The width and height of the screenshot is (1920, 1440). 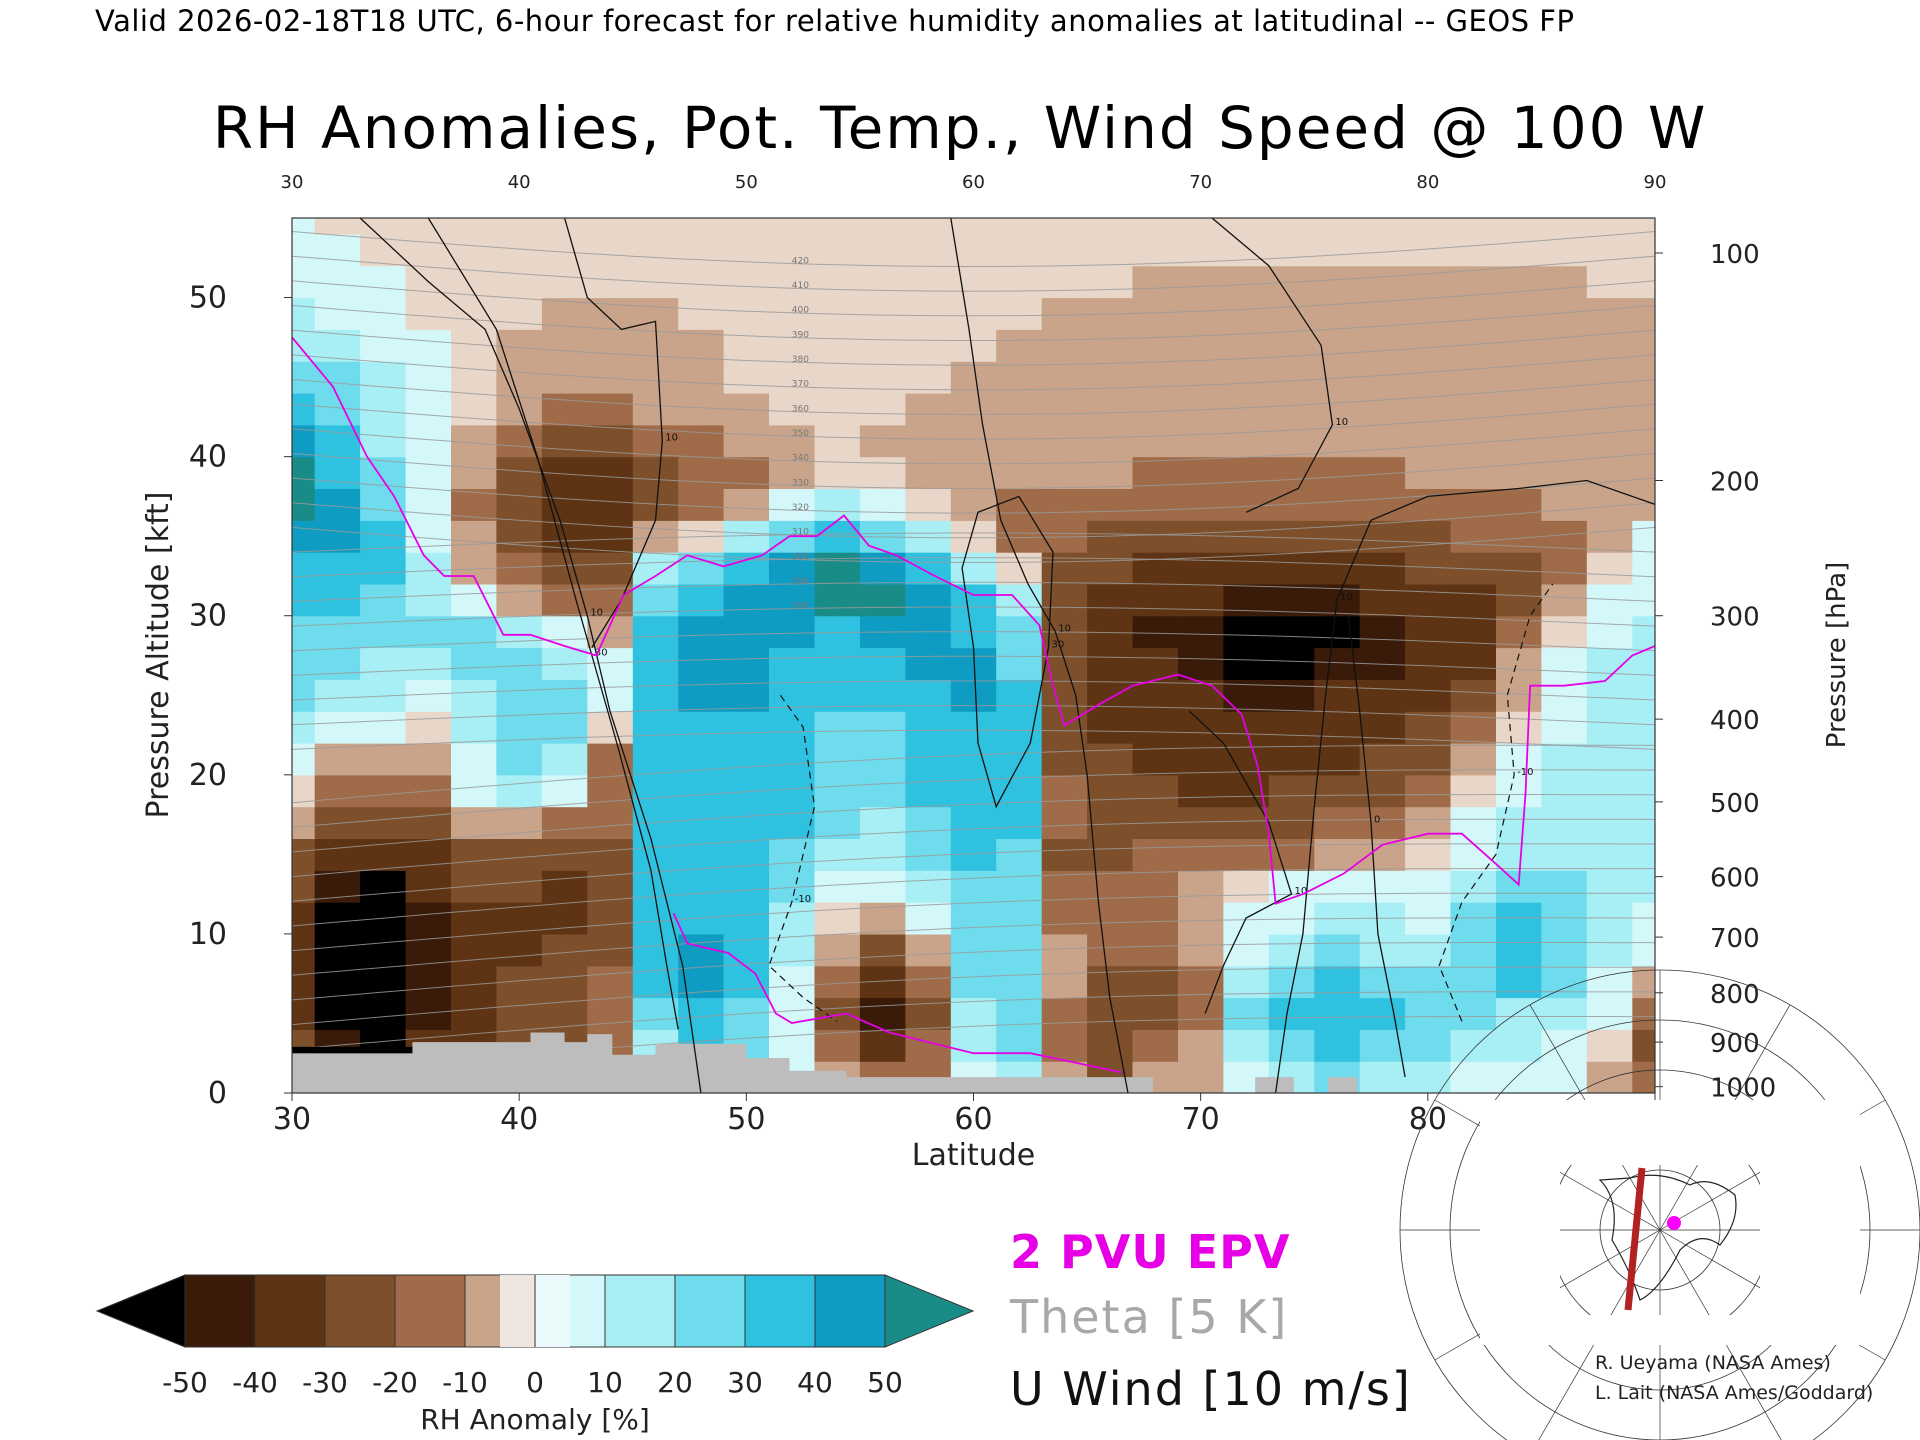 I want to click on polar-map-icon, so click(x=1659, y=1204).